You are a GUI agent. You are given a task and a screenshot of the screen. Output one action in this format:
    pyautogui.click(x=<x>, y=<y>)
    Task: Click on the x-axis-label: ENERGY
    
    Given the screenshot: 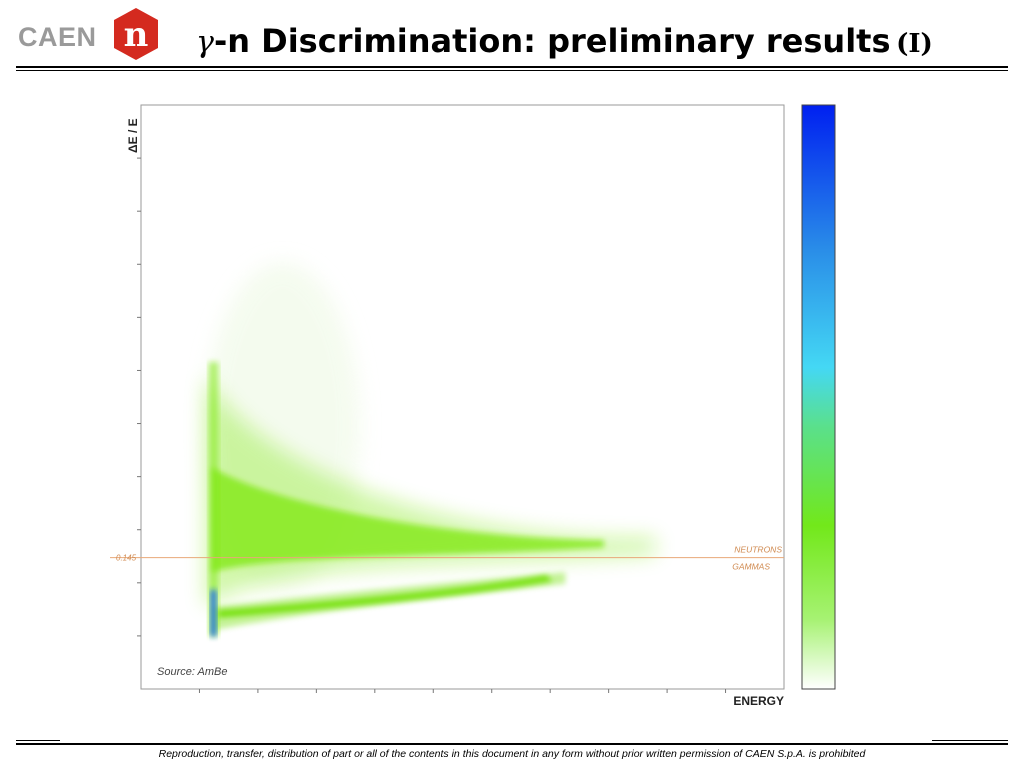 What is the action you would take?
    pyautogui.click(x=758, y=701)
    